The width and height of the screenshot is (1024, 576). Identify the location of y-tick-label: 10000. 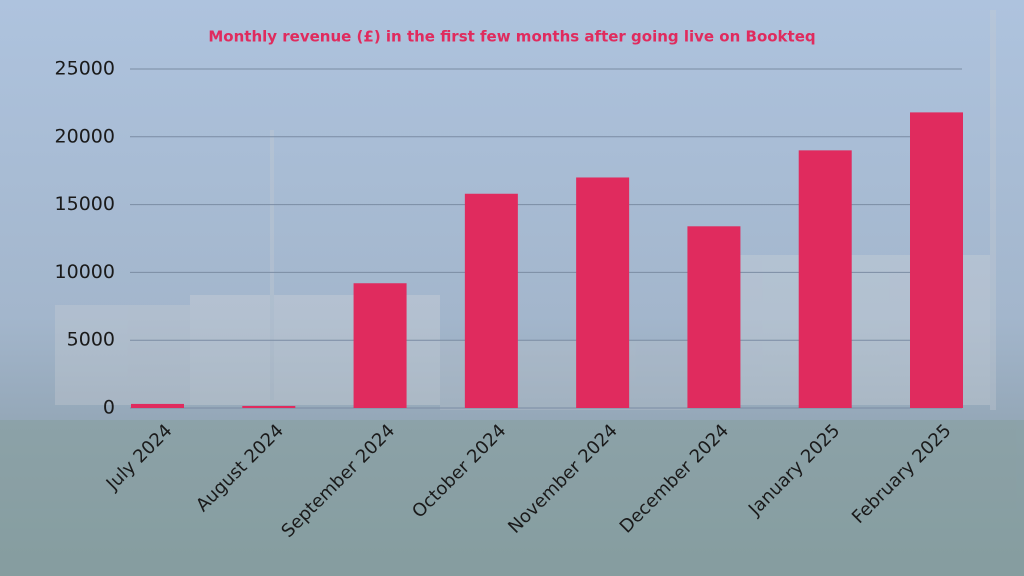
(85, 272).